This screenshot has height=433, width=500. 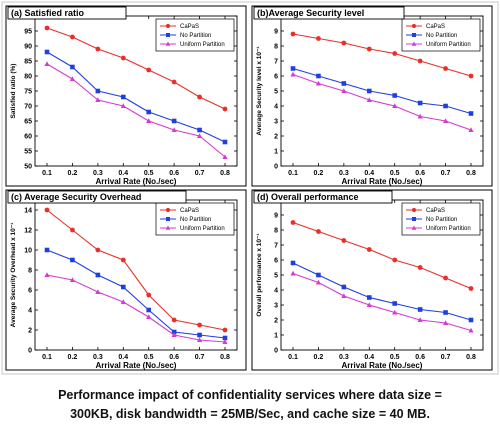 I want to click on y-tick-label: 5, so click(x=276, y=92).